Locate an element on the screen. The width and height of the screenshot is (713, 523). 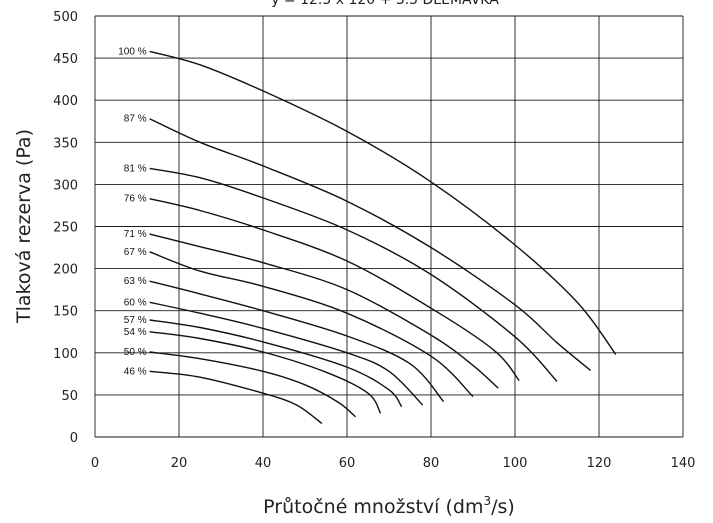
curve-label-67: 67 % is located at coordinates (135, 252).